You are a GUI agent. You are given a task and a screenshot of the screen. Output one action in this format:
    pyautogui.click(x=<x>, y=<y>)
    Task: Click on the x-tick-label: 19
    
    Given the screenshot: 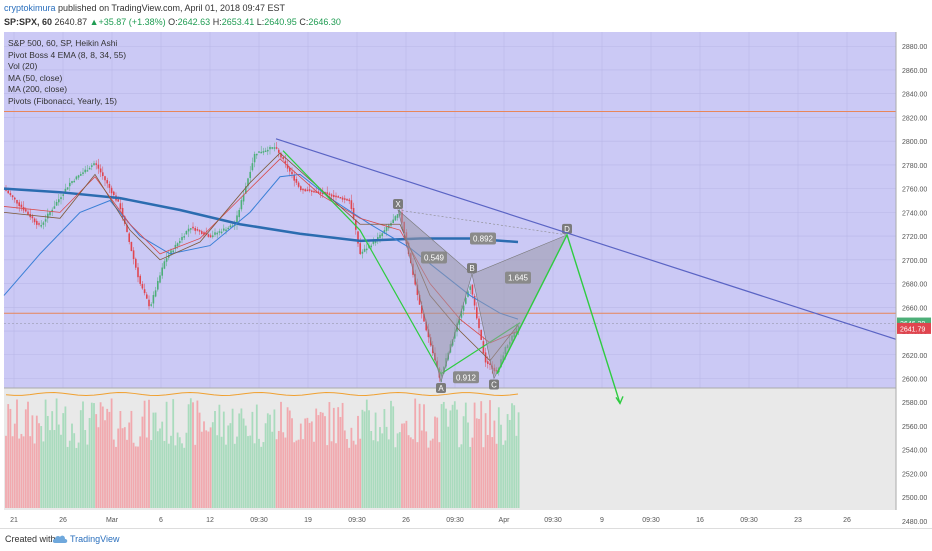 What is the action you would take?
    pyautogui.click(x=308, y=520)
    